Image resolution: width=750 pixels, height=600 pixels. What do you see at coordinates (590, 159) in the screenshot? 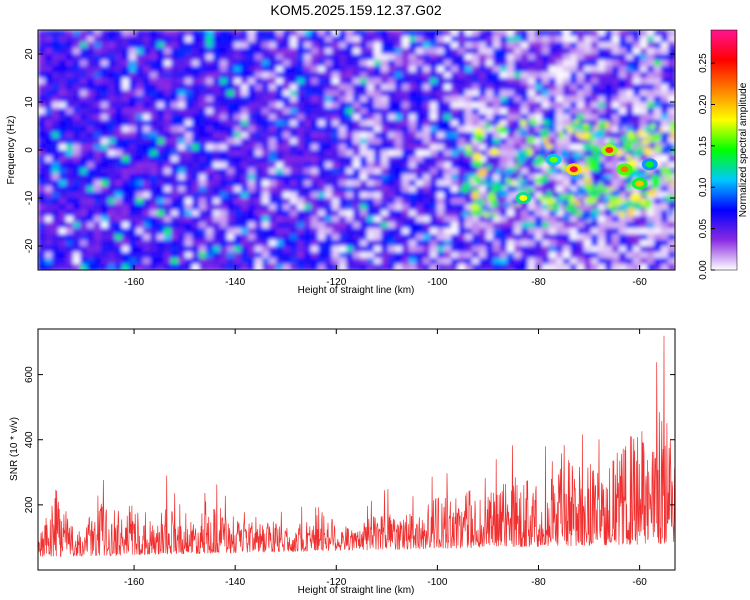
I see `heatmap-blob` at bounding box center [590, 159].